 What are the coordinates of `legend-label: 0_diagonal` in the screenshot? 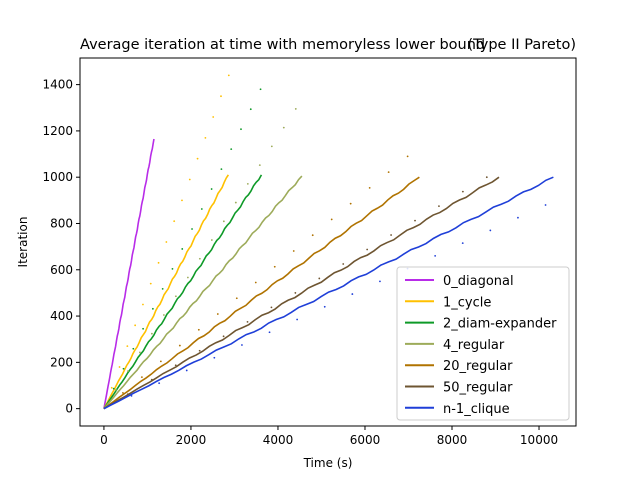 It's located at (478, 281).